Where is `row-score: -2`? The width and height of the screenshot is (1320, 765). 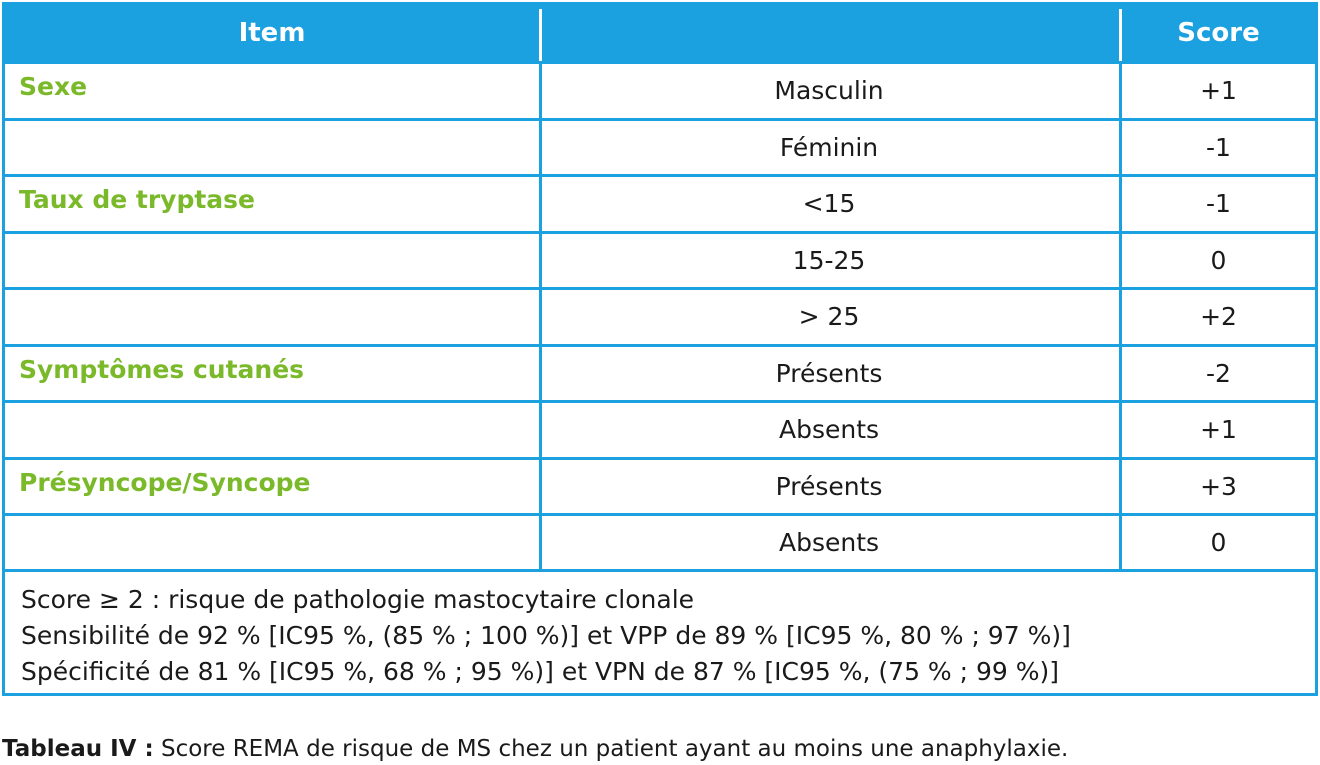 row-score: -2 is located at coordinates (1218, 373).